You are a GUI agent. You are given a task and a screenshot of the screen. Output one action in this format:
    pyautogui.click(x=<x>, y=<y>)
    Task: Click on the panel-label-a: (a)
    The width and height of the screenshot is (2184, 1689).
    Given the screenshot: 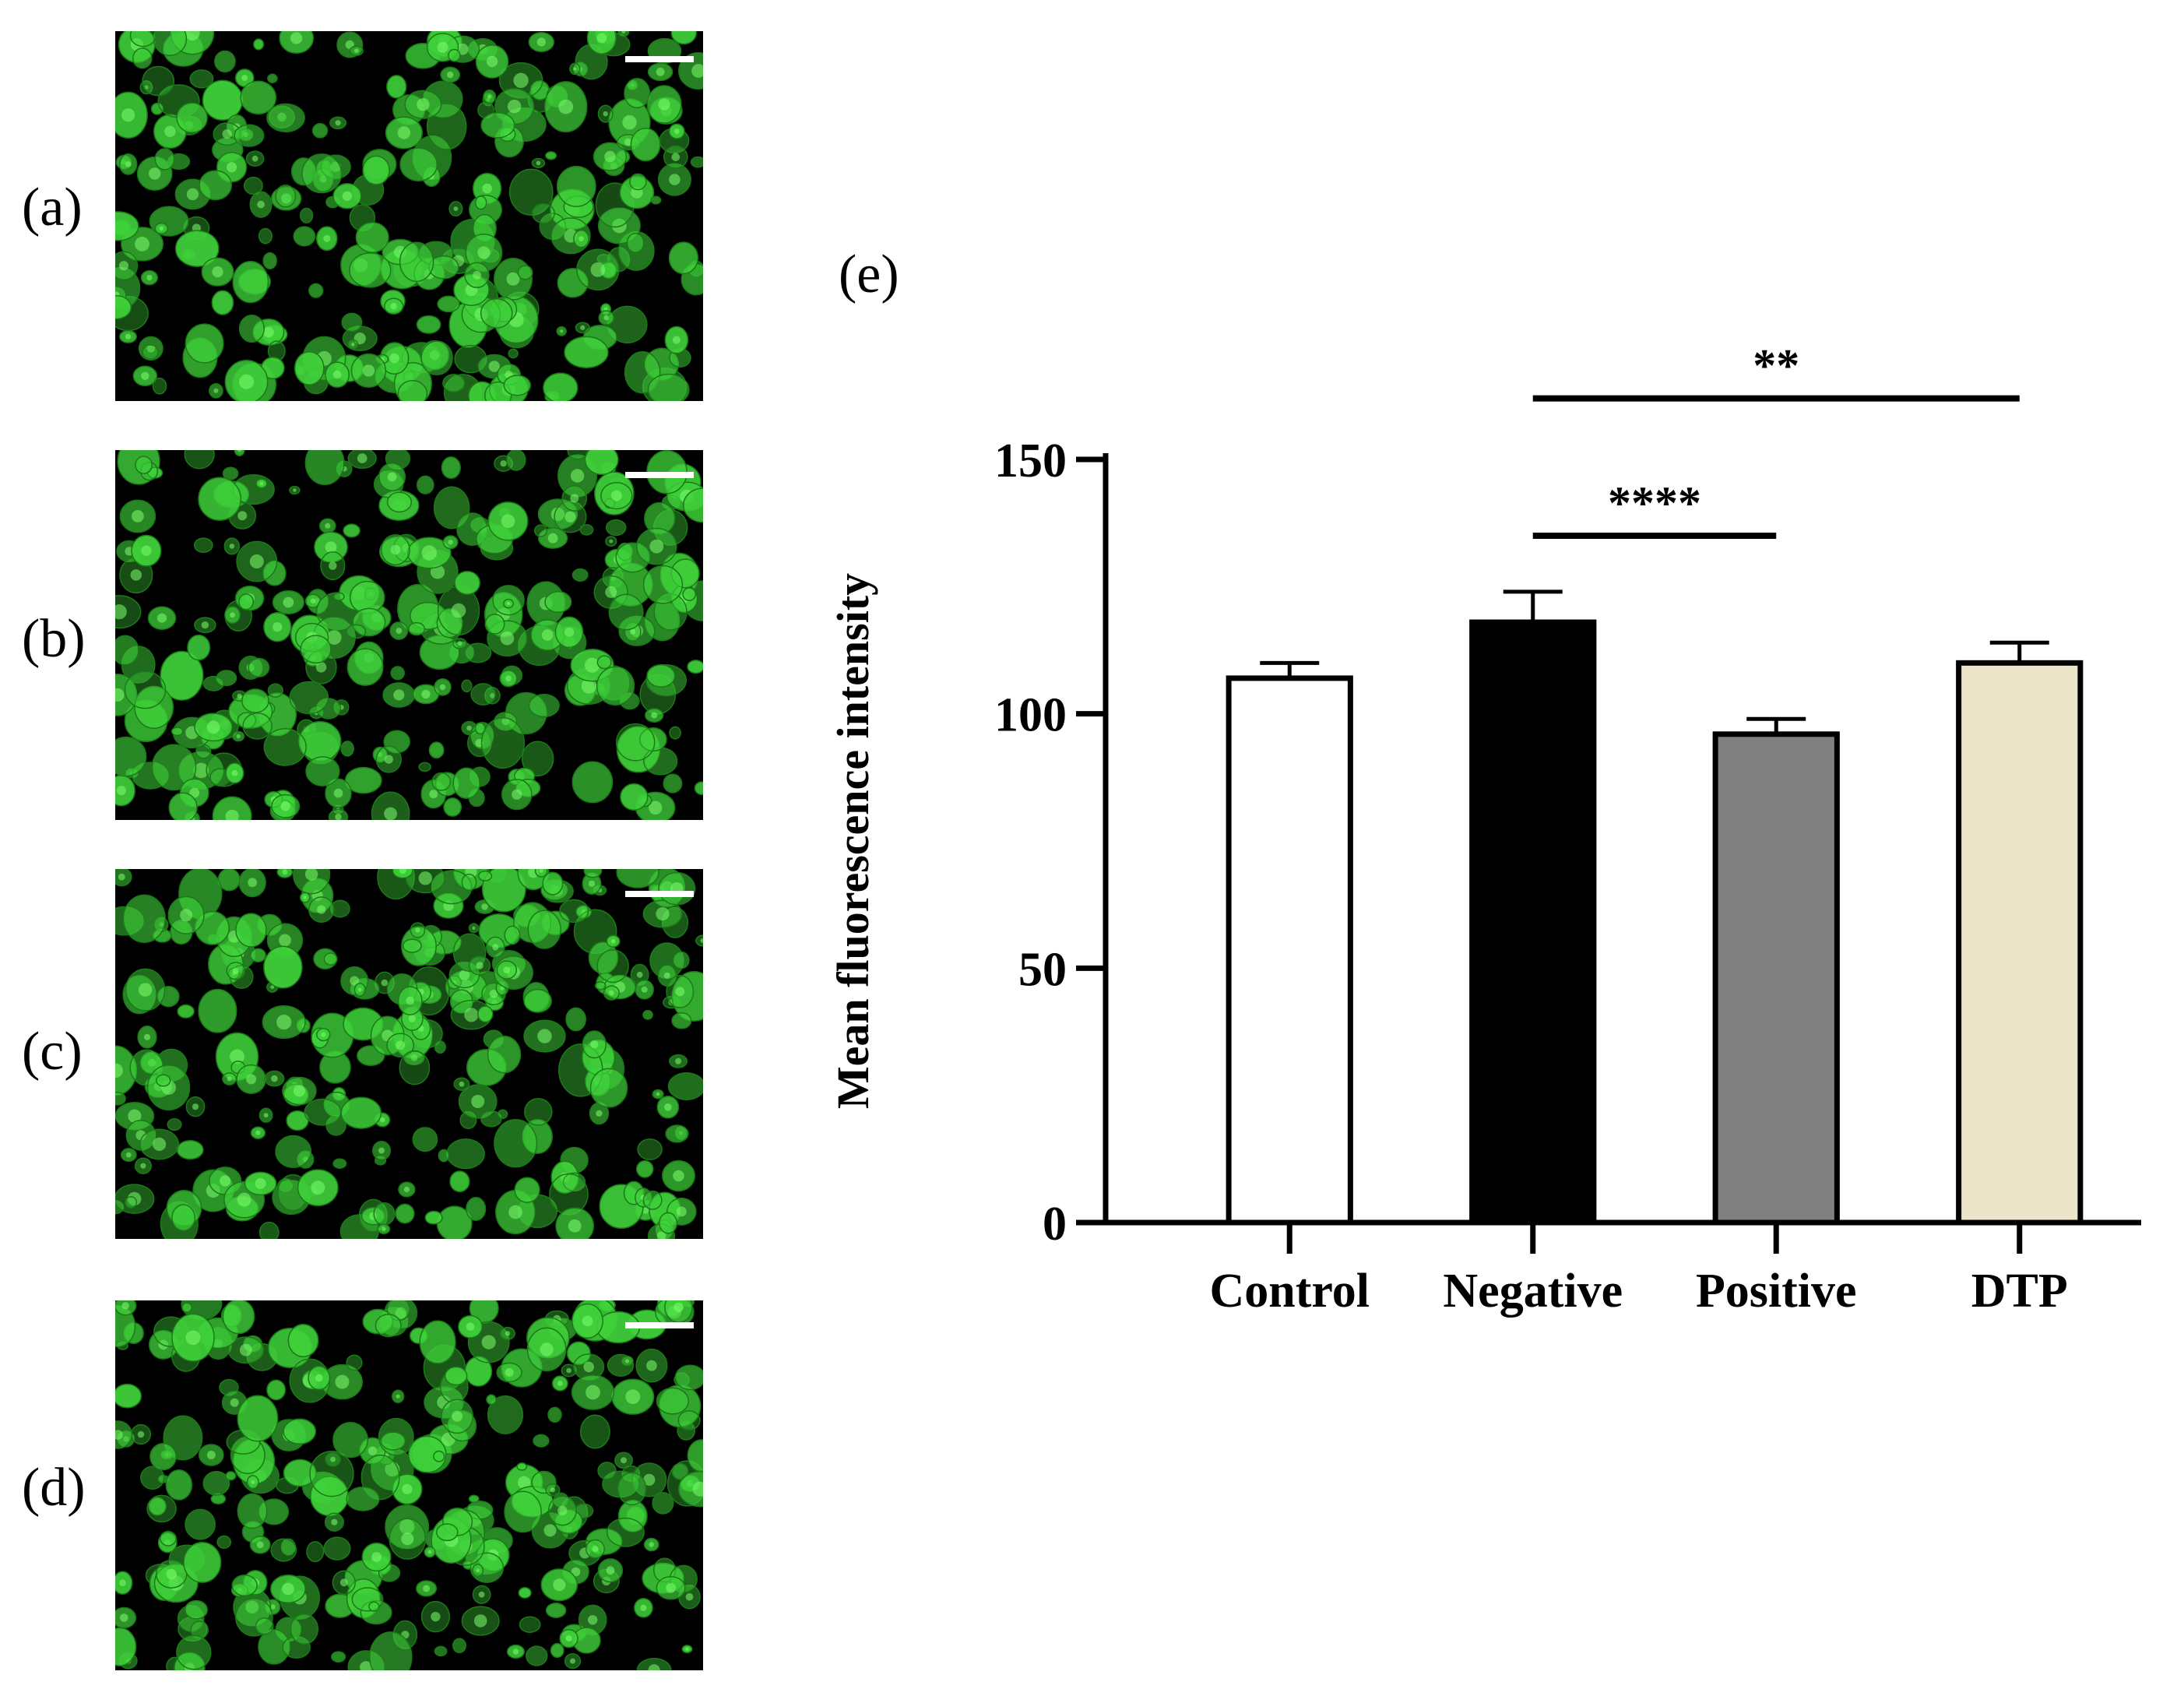 What is the action you would take?
    pyautogui.click(x=53, y=208)
    